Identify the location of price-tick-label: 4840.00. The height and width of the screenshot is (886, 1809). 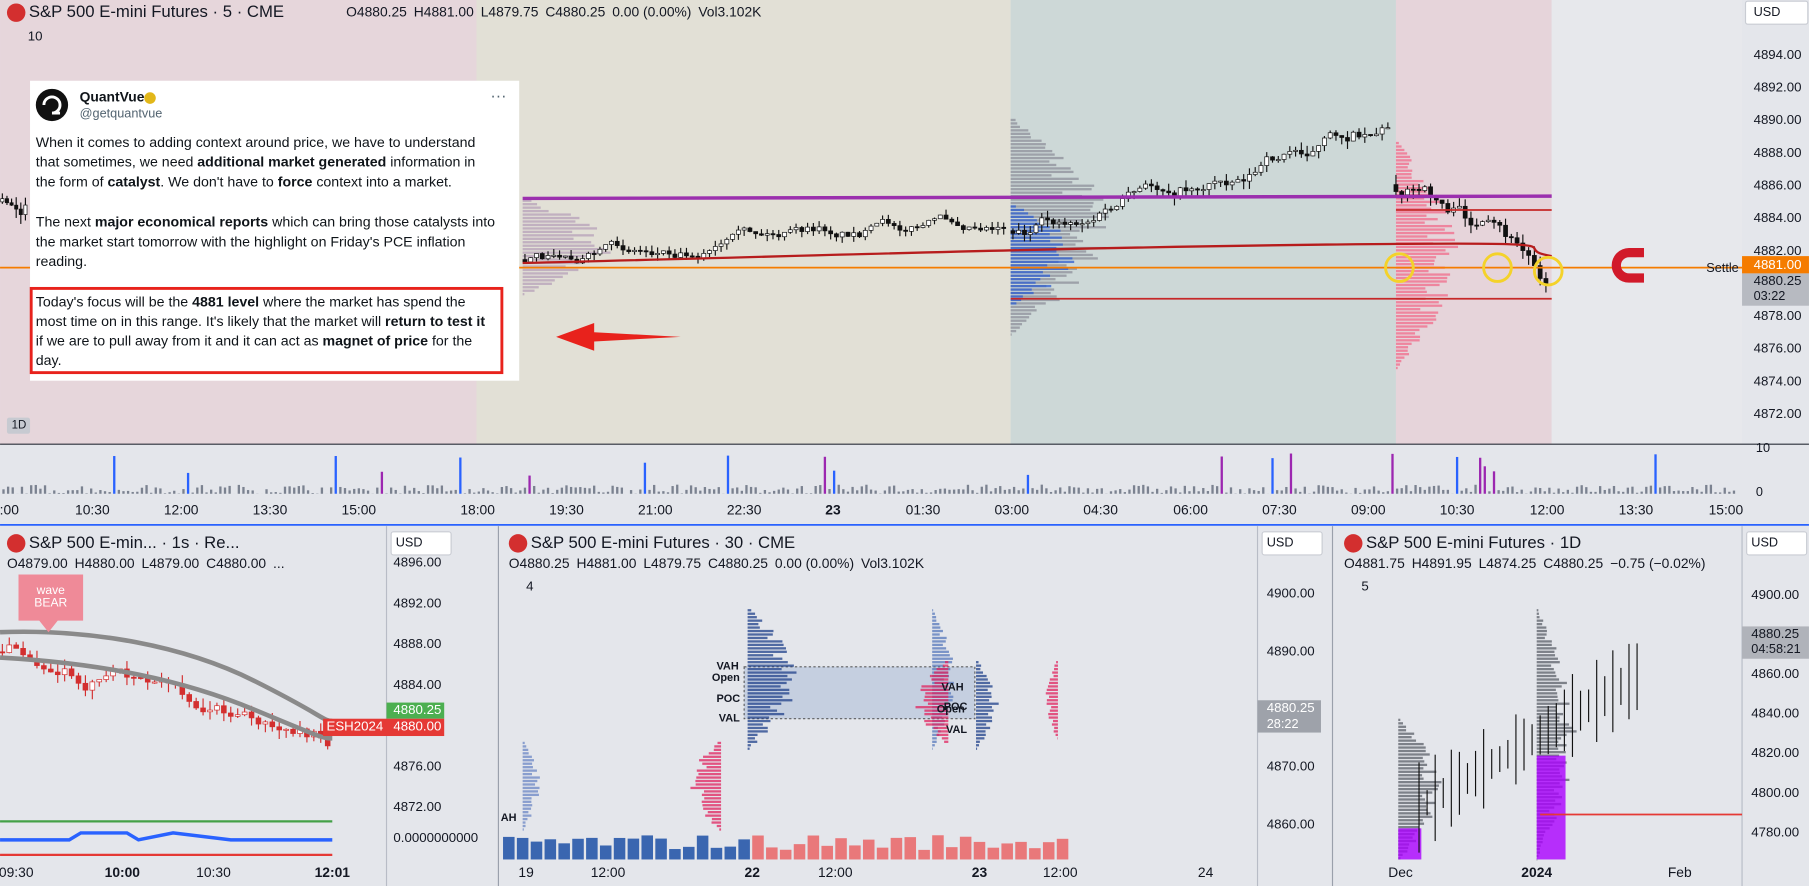
(1775, 713).